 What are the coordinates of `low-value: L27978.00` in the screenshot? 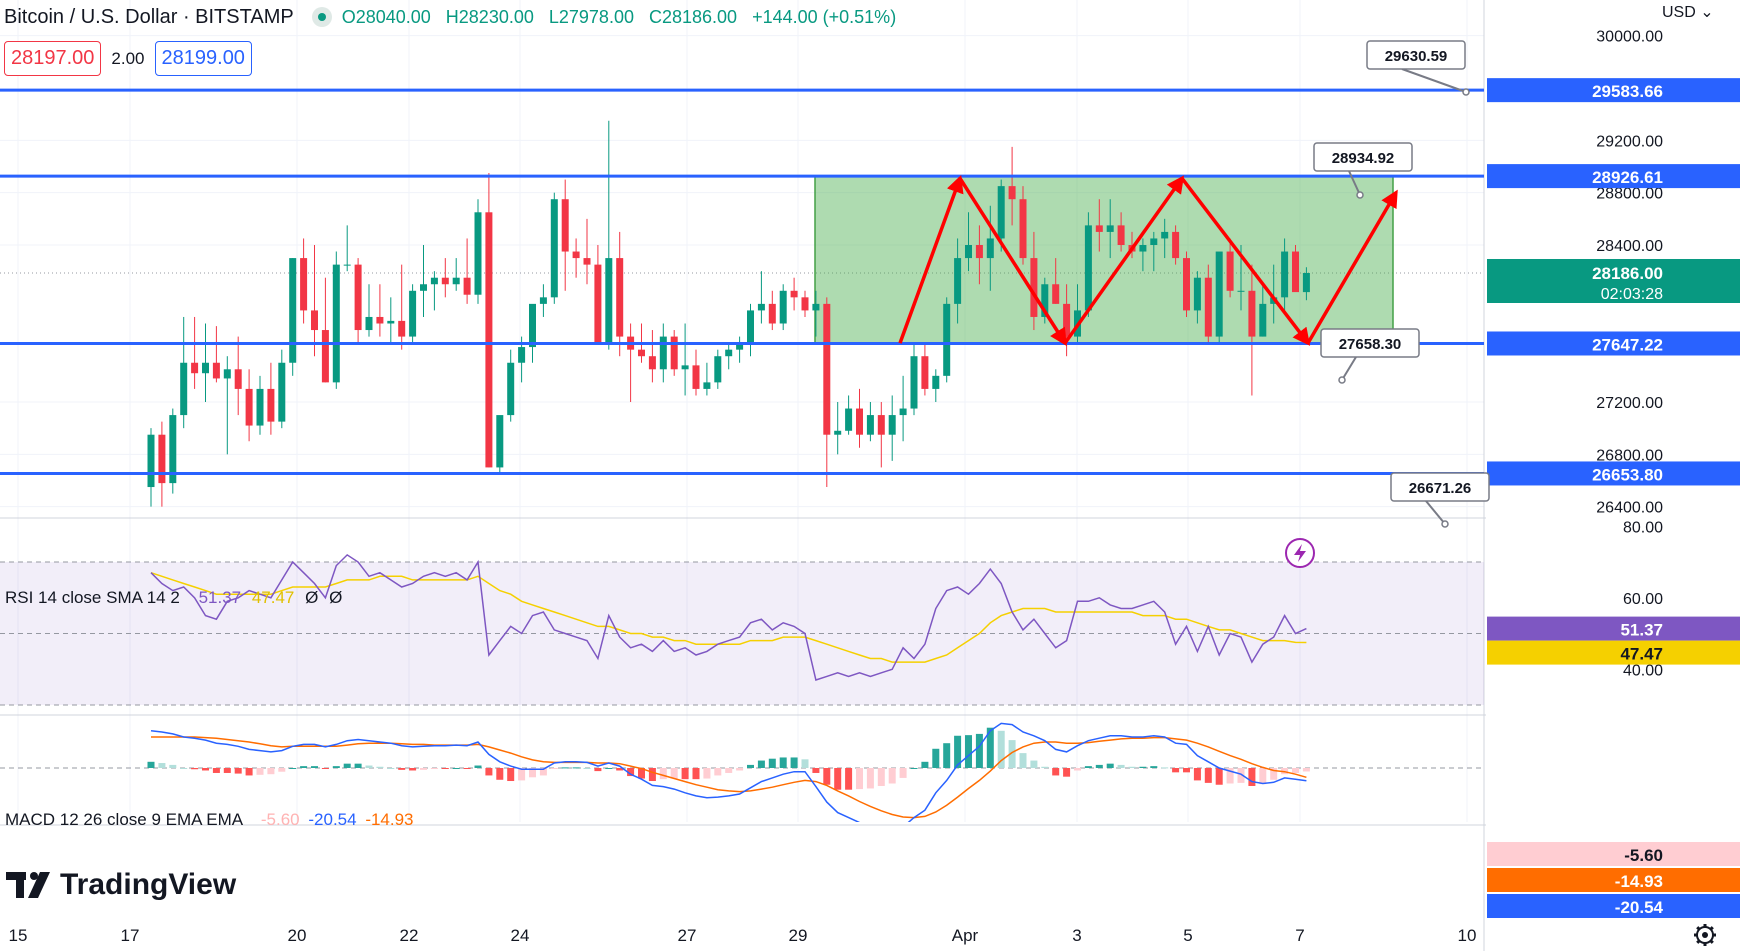 It's located at (591, 16).